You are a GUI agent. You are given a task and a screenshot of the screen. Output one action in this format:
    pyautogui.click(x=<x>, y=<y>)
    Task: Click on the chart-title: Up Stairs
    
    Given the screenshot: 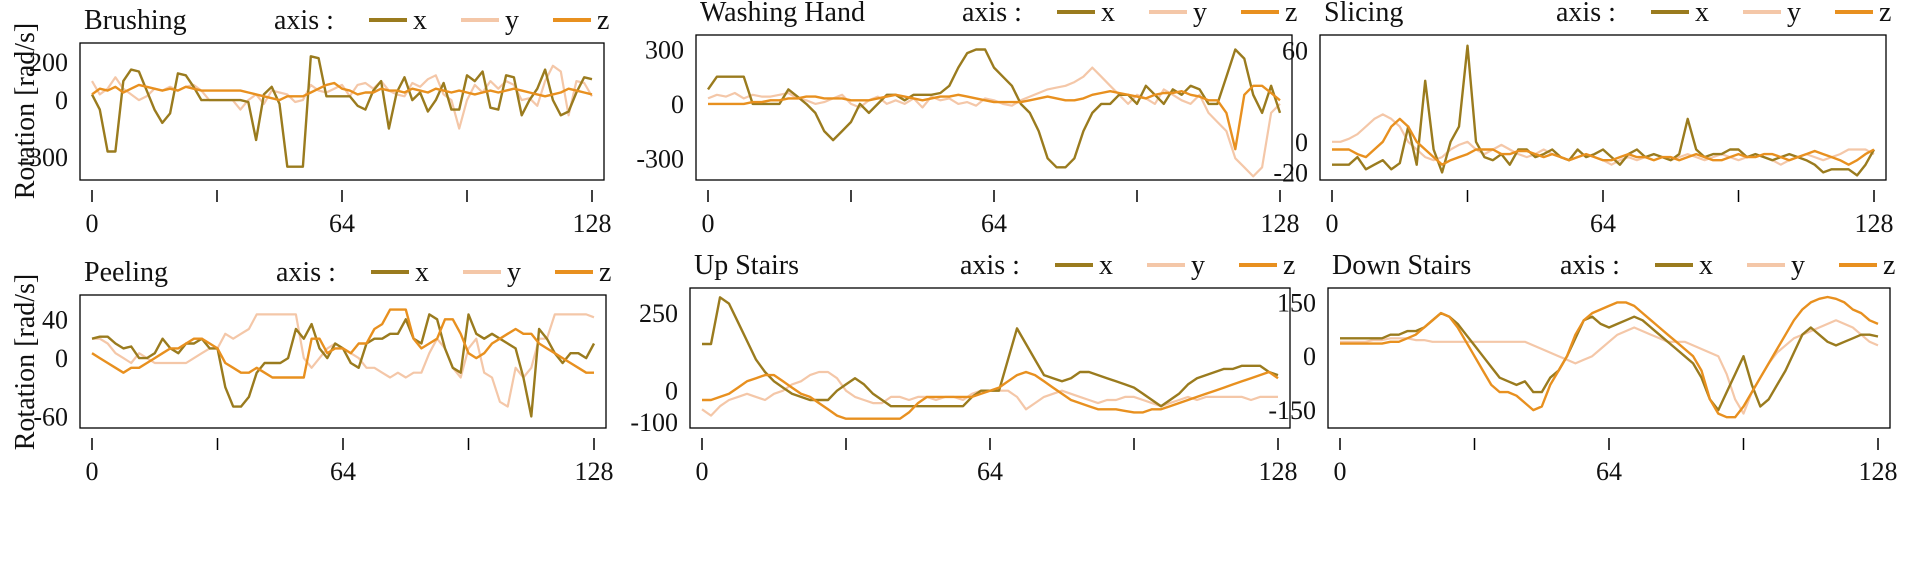 What is the action you would take?
    pyautogui.click(x=746, y=265)
    